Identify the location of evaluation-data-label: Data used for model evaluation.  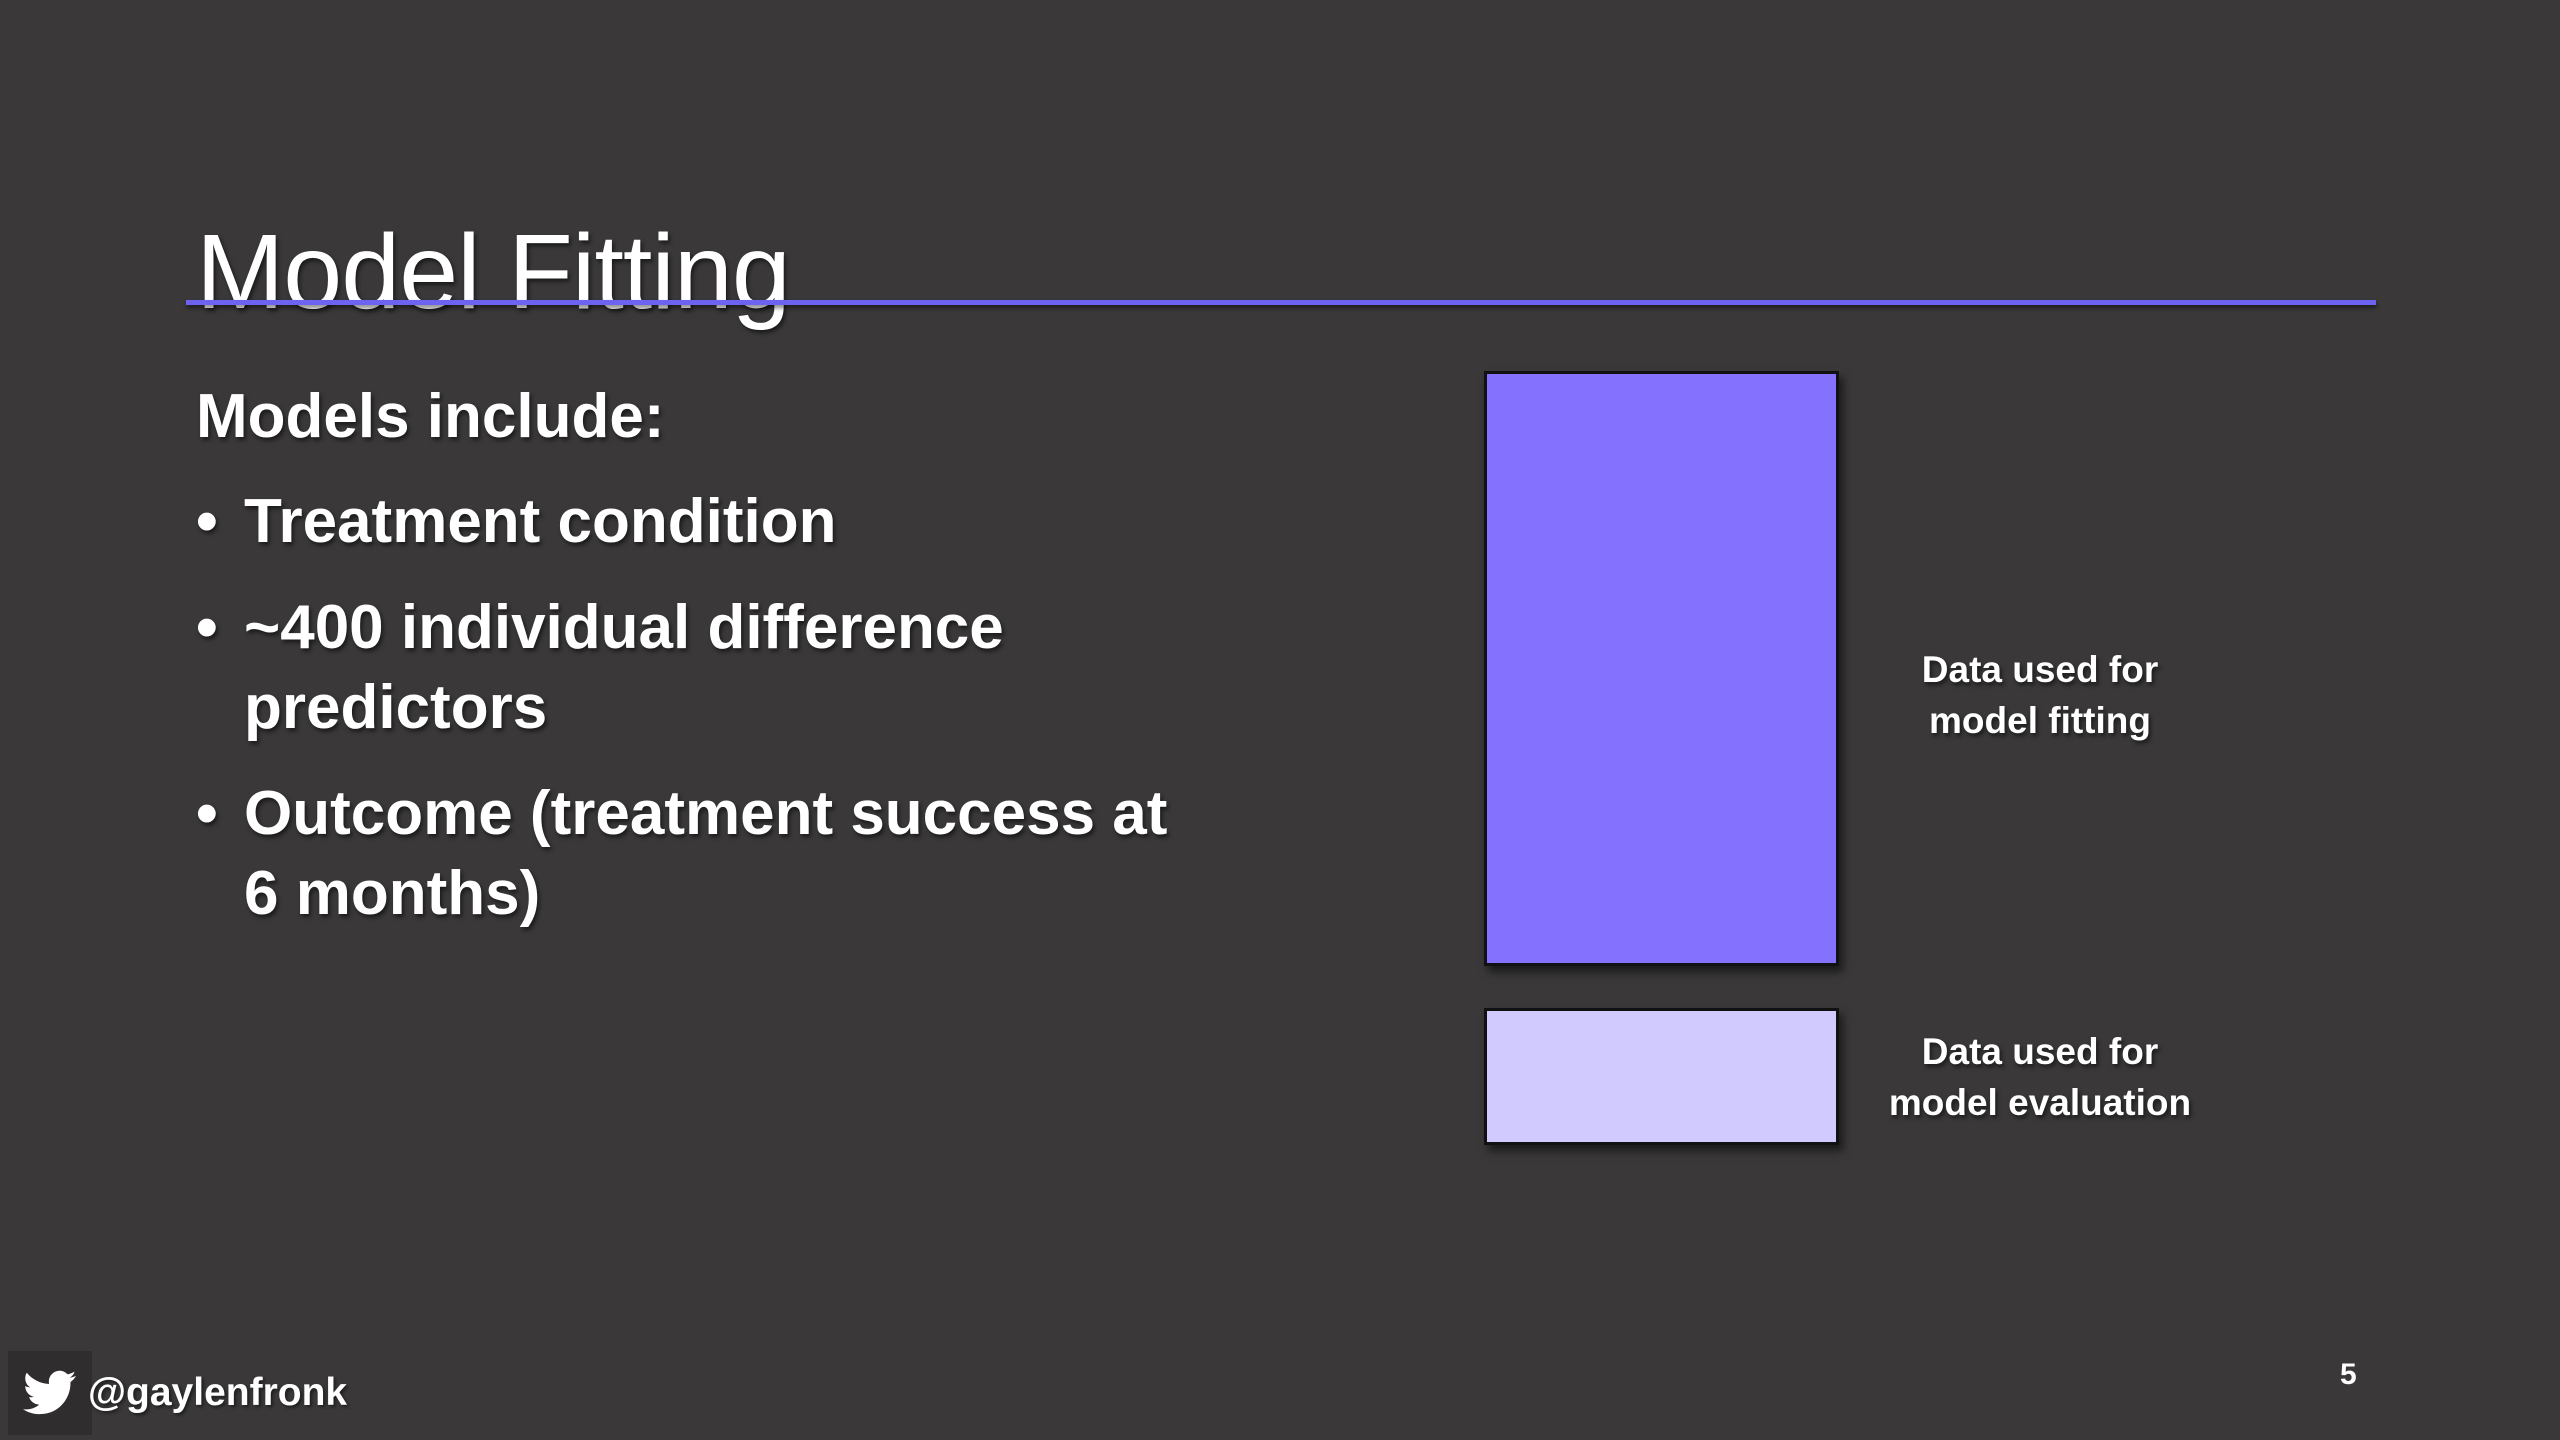
(2040, 1077).